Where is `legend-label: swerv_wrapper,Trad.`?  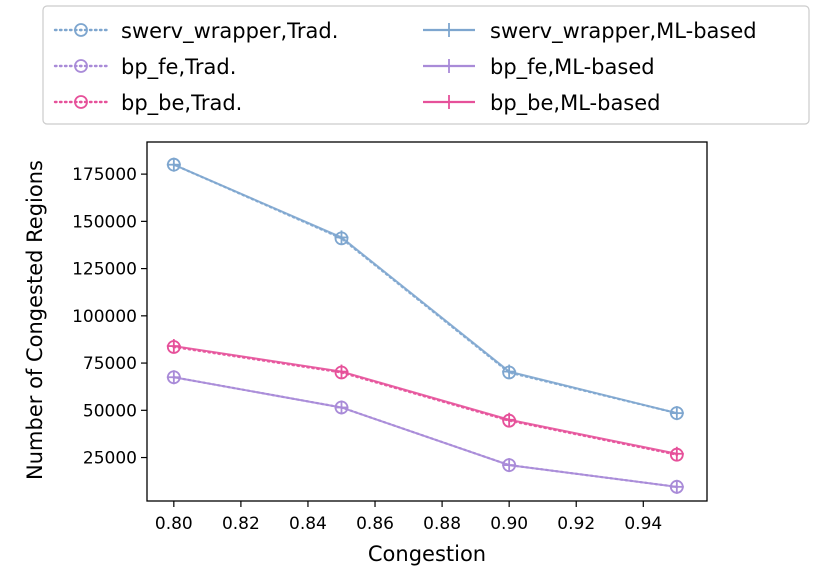 legend-label: swerv_wrapper,Trad. is located at coordinates (229, 31).